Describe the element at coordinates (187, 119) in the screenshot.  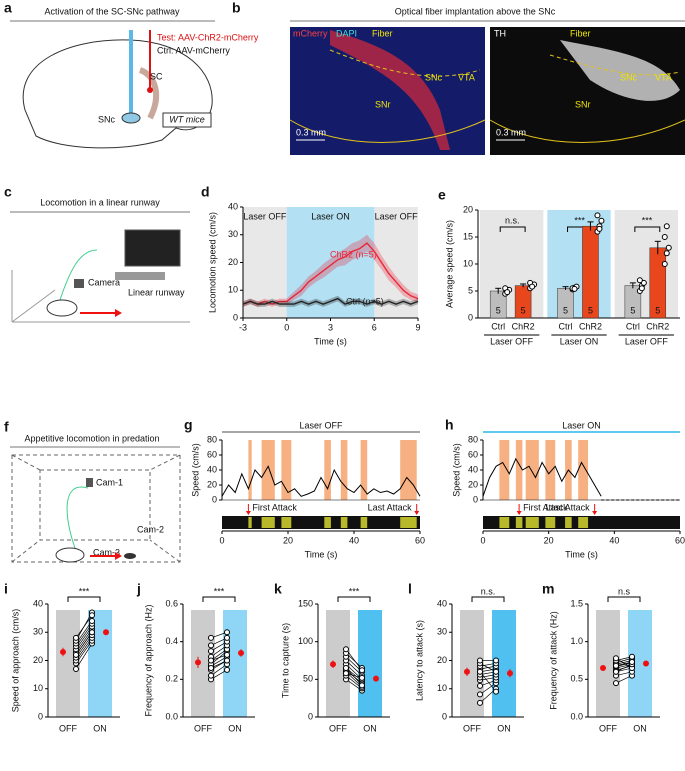
I see `label: WT mice` at that location.